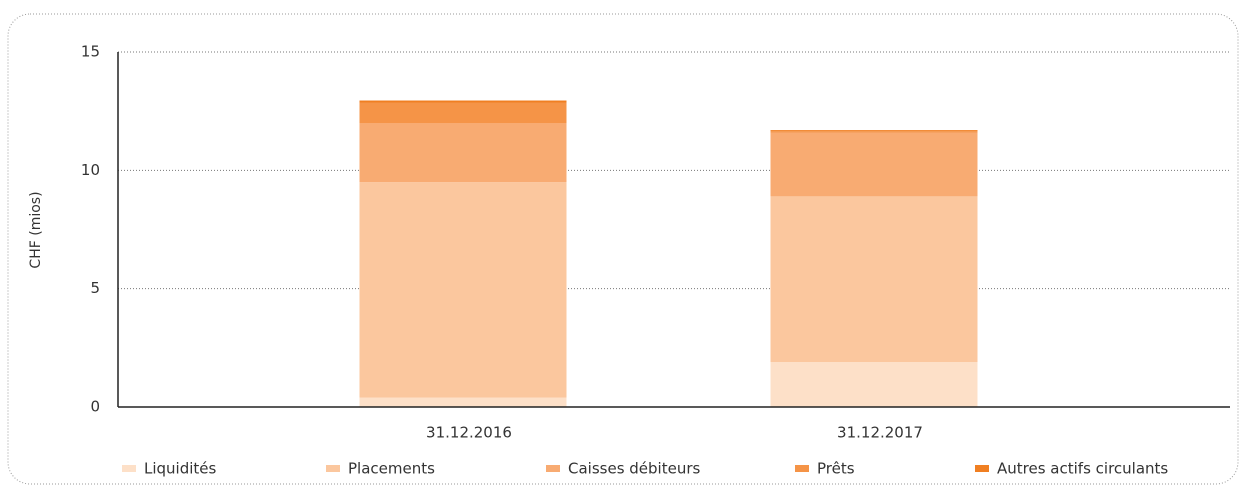  What do you see at coordinates (95, 407) in the screenshot?
I see `y-tick-label: 0` at bounding box center [95, 407].